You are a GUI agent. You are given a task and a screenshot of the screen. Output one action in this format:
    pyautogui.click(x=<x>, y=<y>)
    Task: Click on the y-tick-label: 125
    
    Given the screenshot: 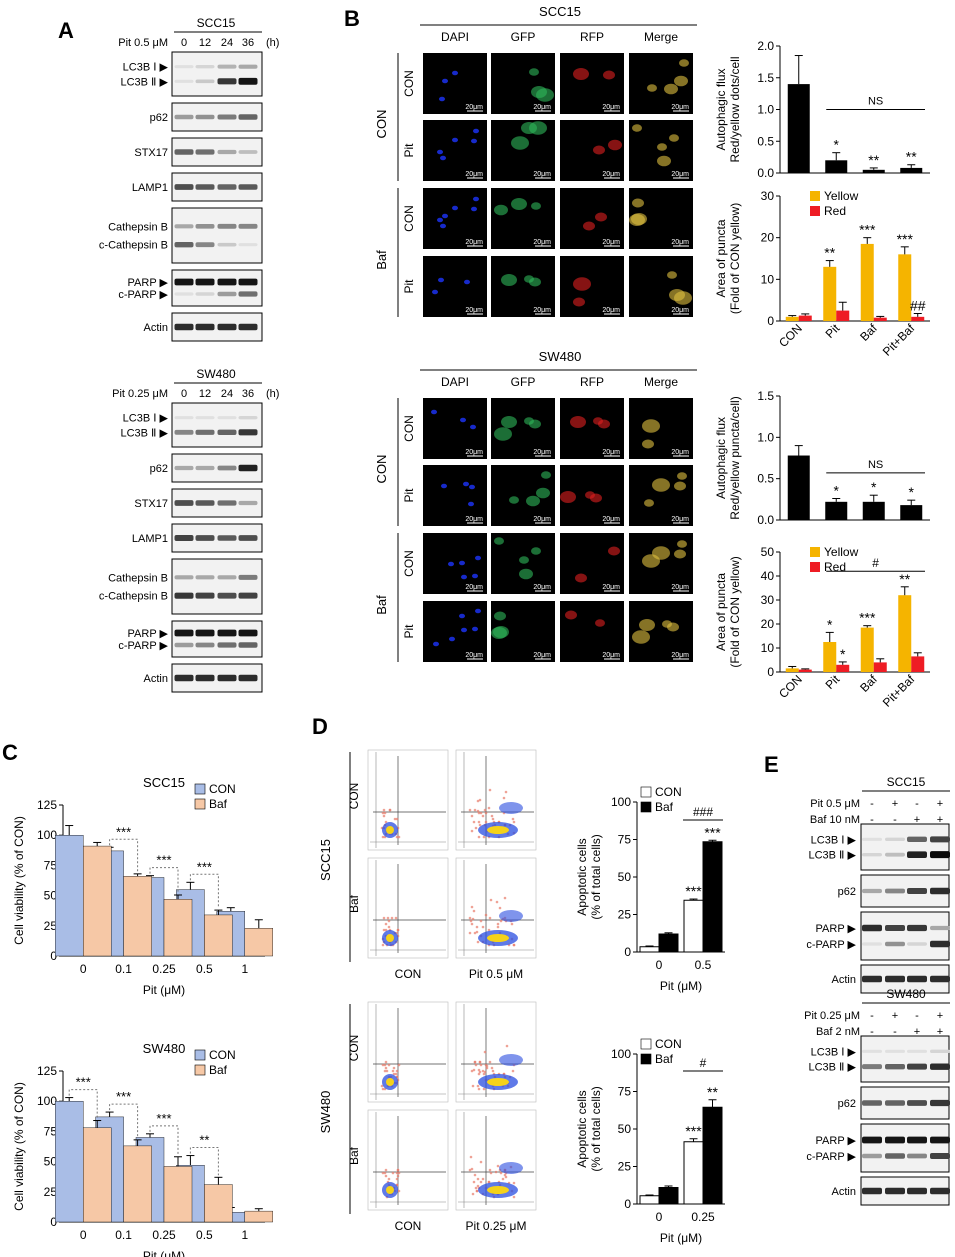 What is the action you would take?
    pyautogui.click(x=47, y=805)
    